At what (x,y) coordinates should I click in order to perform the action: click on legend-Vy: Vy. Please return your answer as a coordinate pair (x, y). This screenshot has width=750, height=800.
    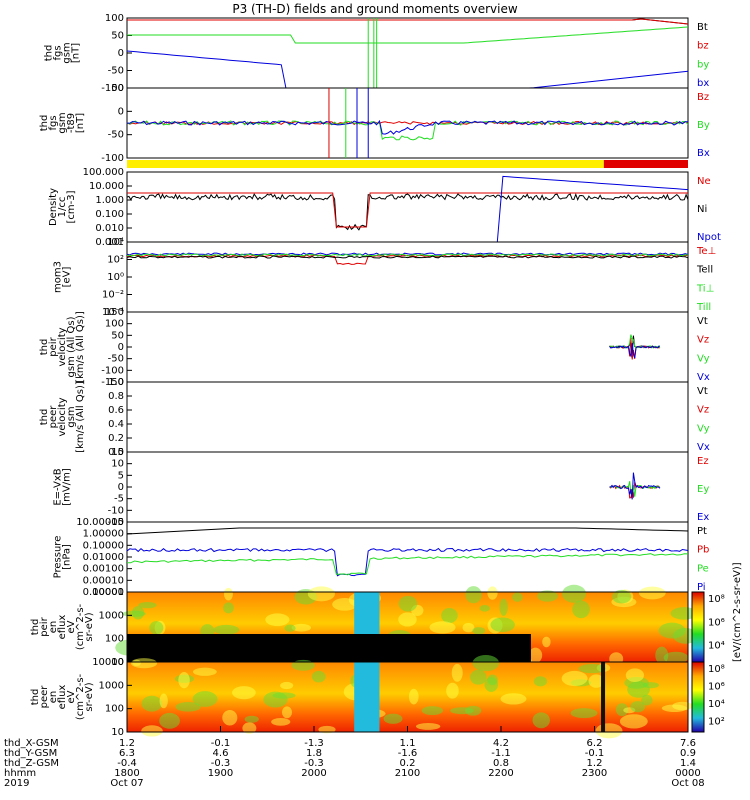
    Looking at the image, I should click on (703, 428).